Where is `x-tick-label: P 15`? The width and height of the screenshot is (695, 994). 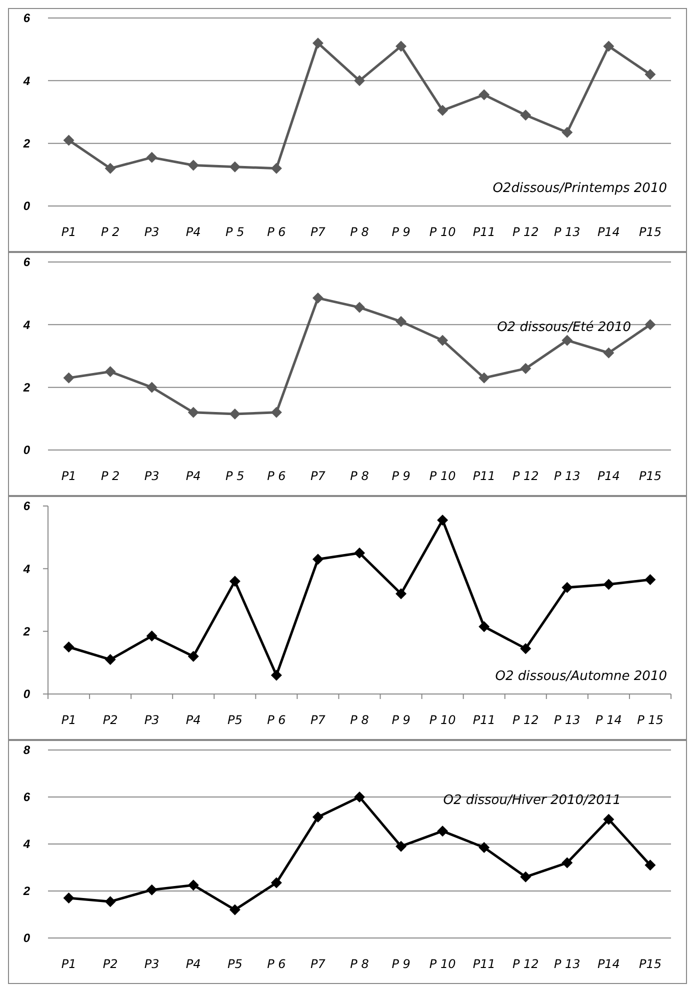 x-tick-label: P 15 is located at coordinates (650, 720).